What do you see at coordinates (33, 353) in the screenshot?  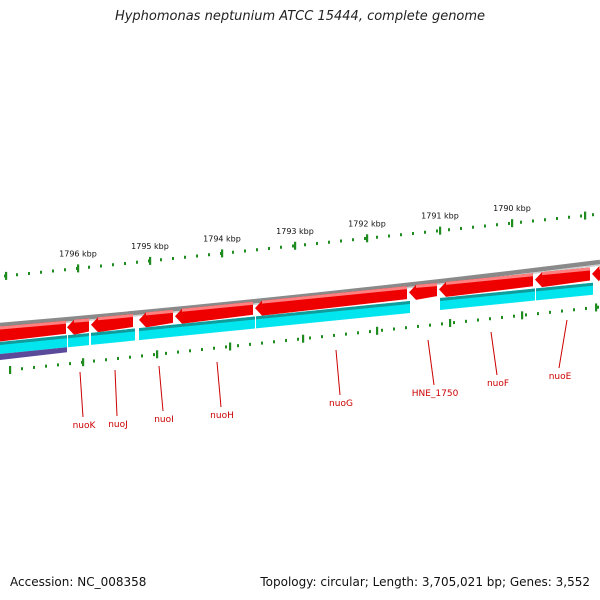 I see `purple-segment` at bounding box center [33, 353].